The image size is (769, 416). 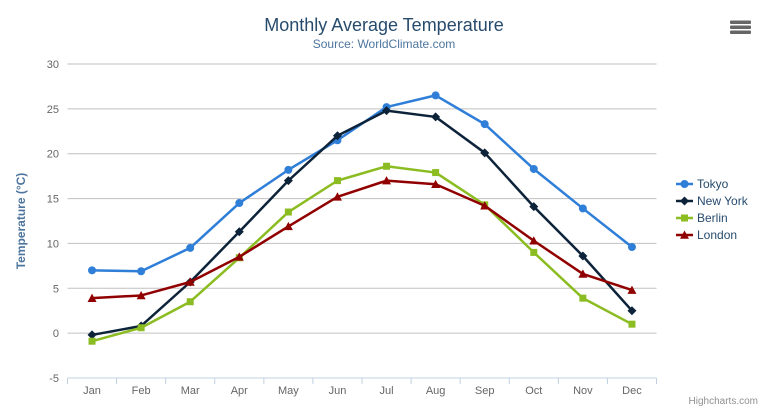 I want to click on x-axis-label: Sep, so click(x=485, y=391).